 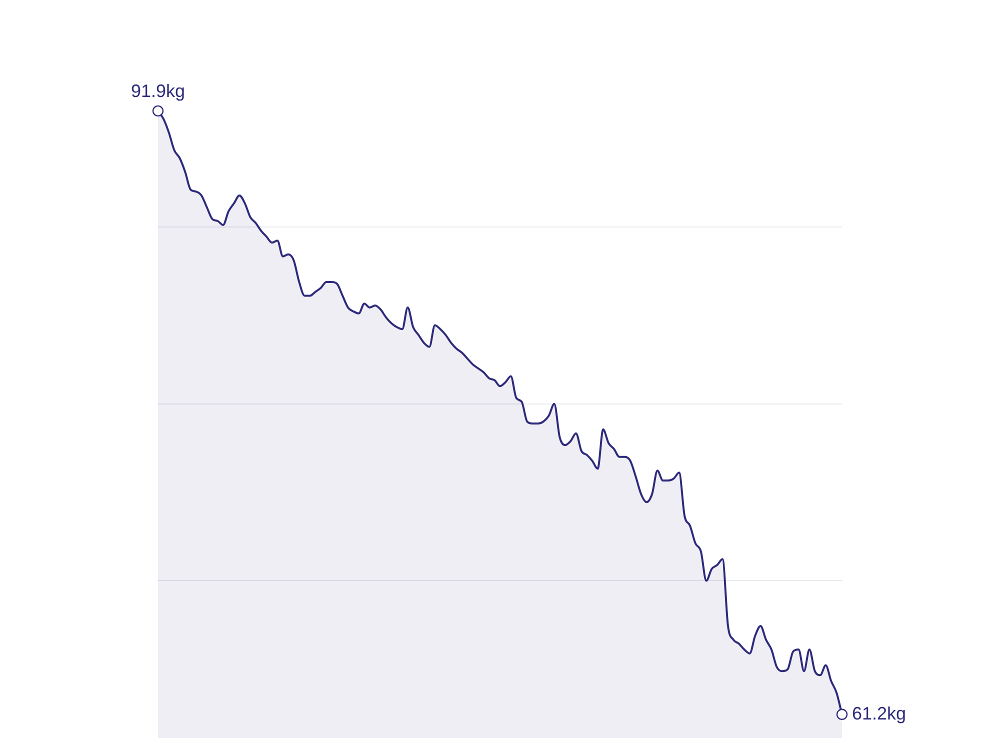 What do you see at coordinates (158, 90) in the screenshot?
I see `data-label: 91.9kg` at bounding box center [158, 90].